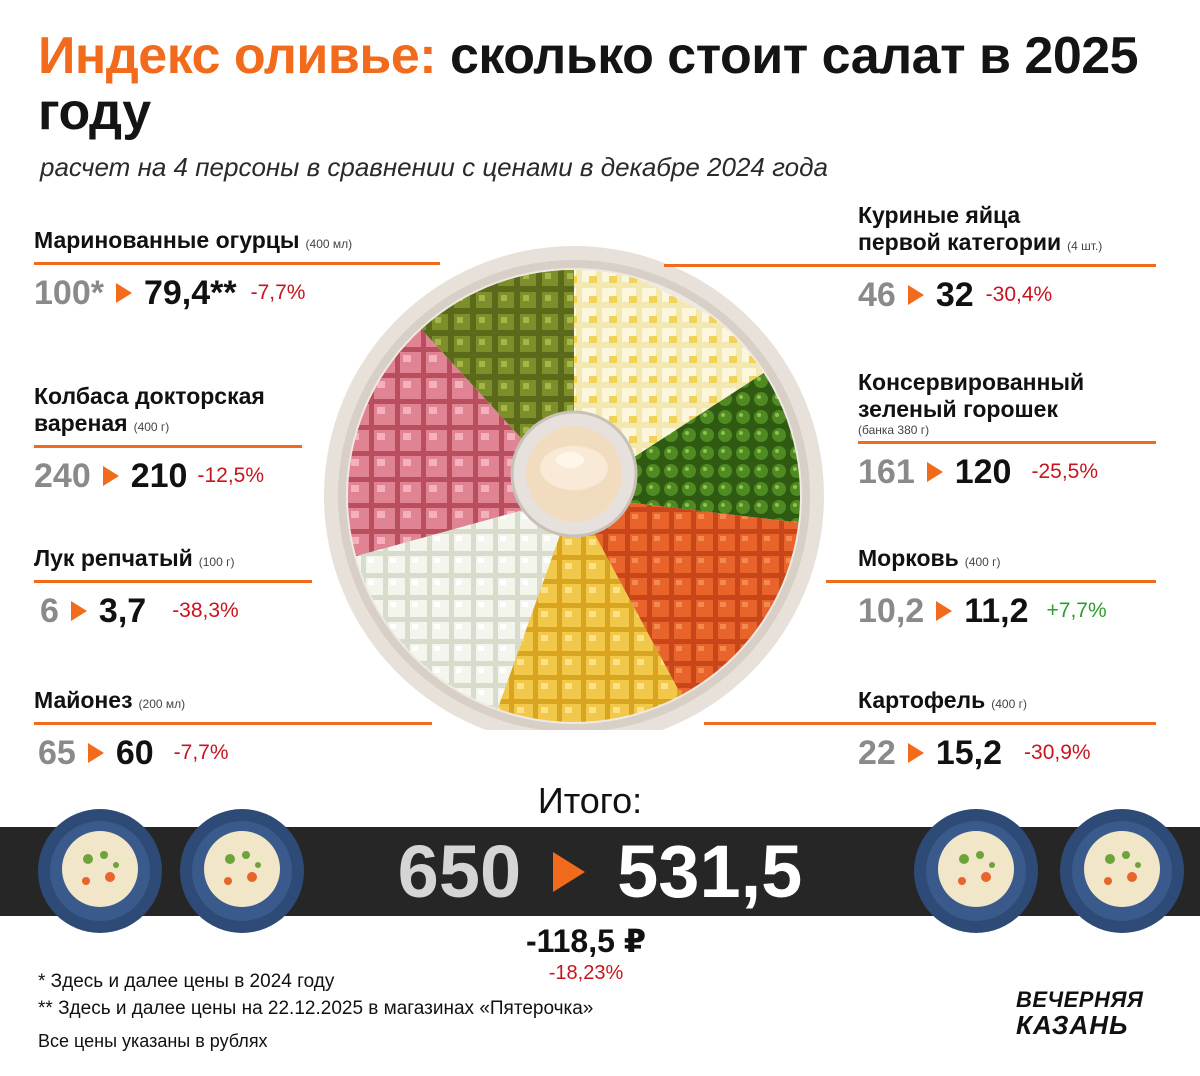 Image resolution: width=1200 pixels, height=1076 pixels. What do you see at coordinates (991, 588) in the screenshot?
I see `item-carrot: Морковь (400 г) 10,2 11,2 +7,7%` at bounding box center [991, 588].